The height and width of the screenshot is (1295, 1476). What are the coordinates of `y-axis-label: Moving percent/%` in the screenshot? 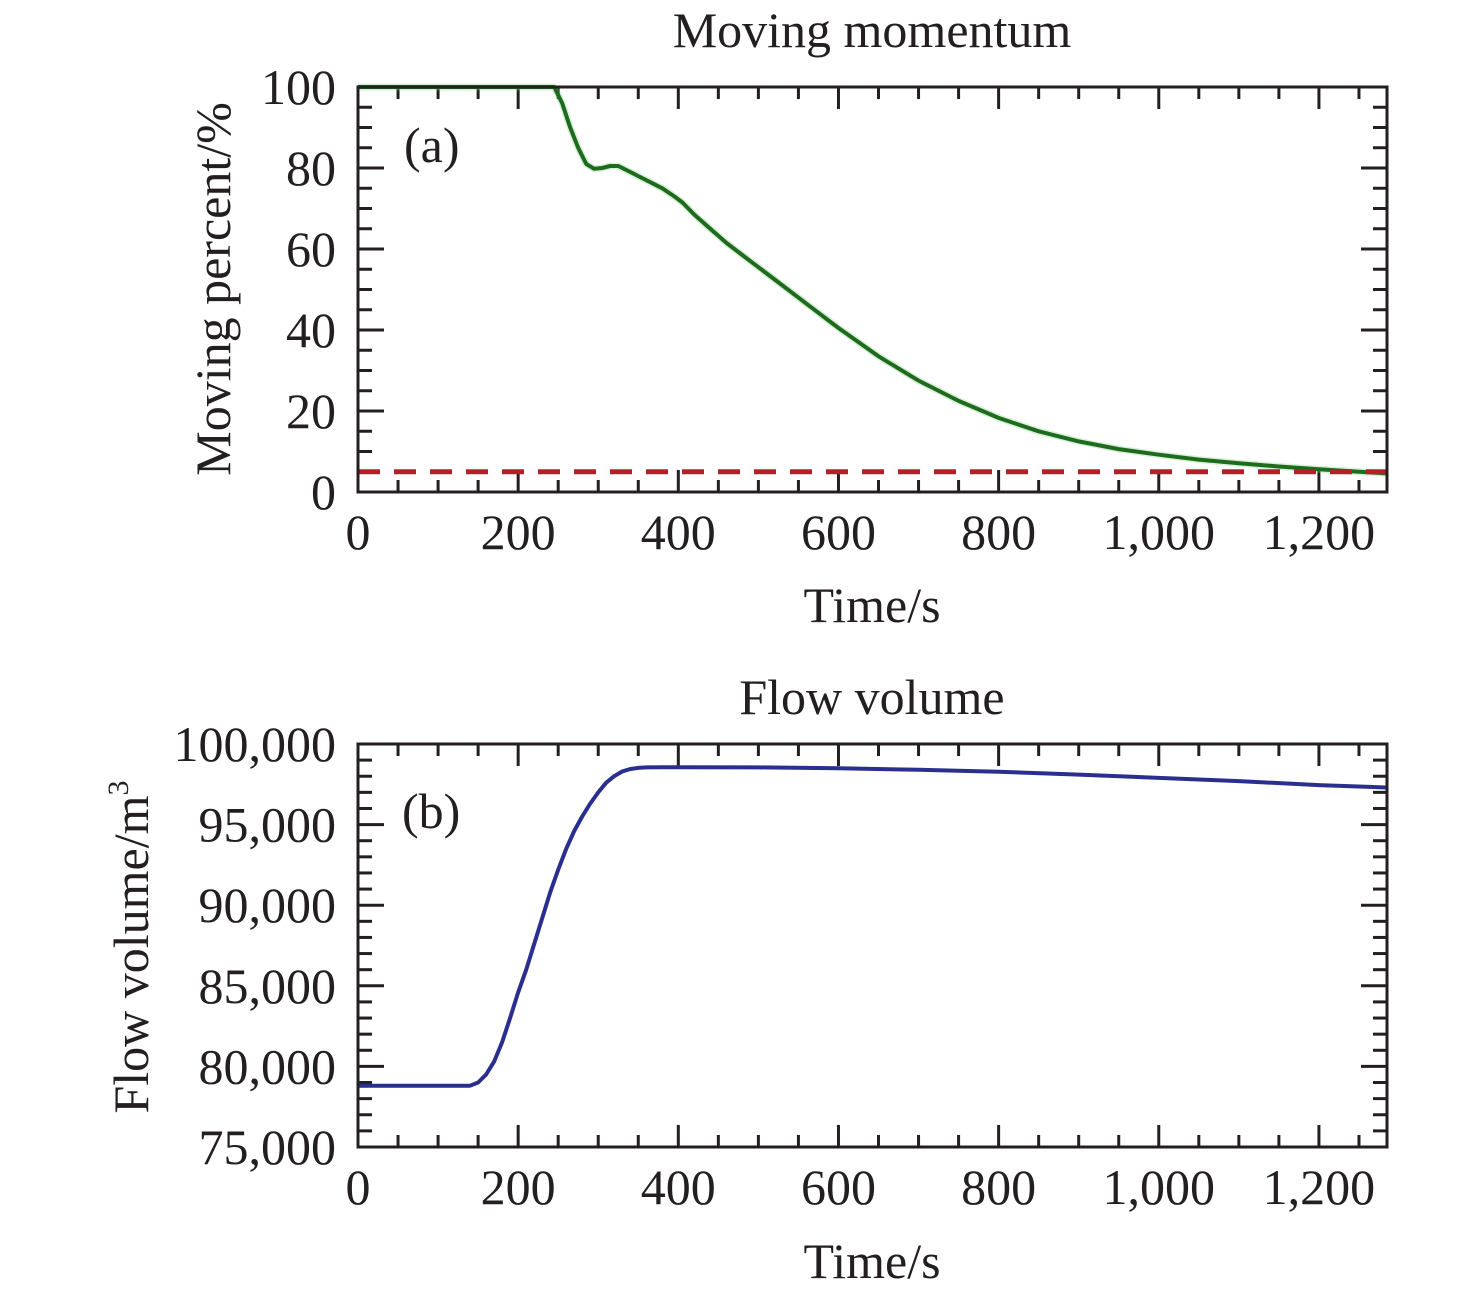 It's located at (213, 289).